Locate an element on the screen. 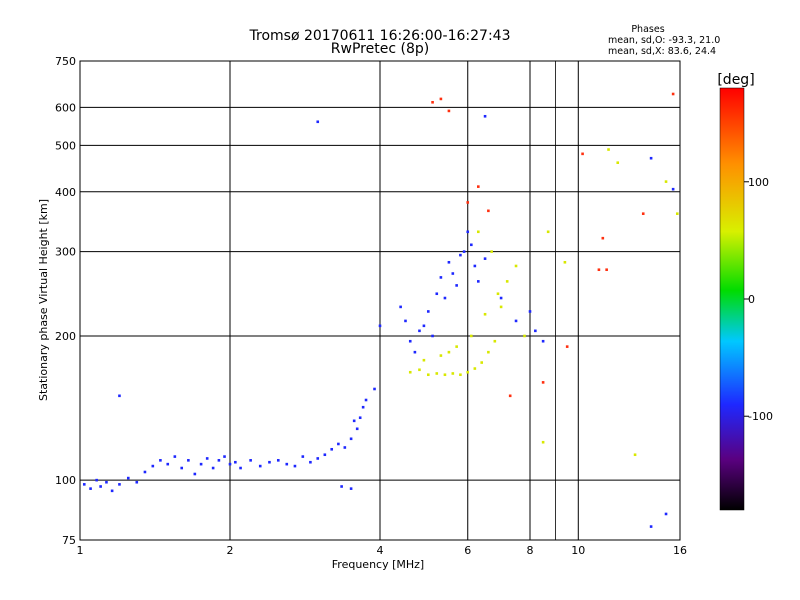  x-tick-label: 8 is located at coordinates (530, 550).